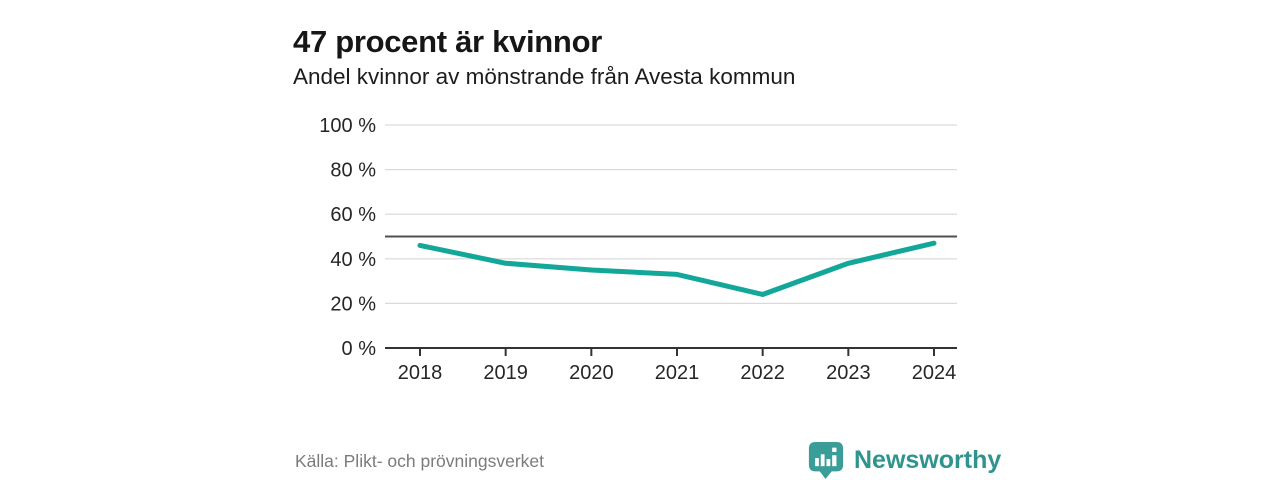 The width and height of the screenshot is (1280, 480). Describe the element at coordinates (934, 373) in the screenshot. I see `x-axis-label: 2024` at that location.